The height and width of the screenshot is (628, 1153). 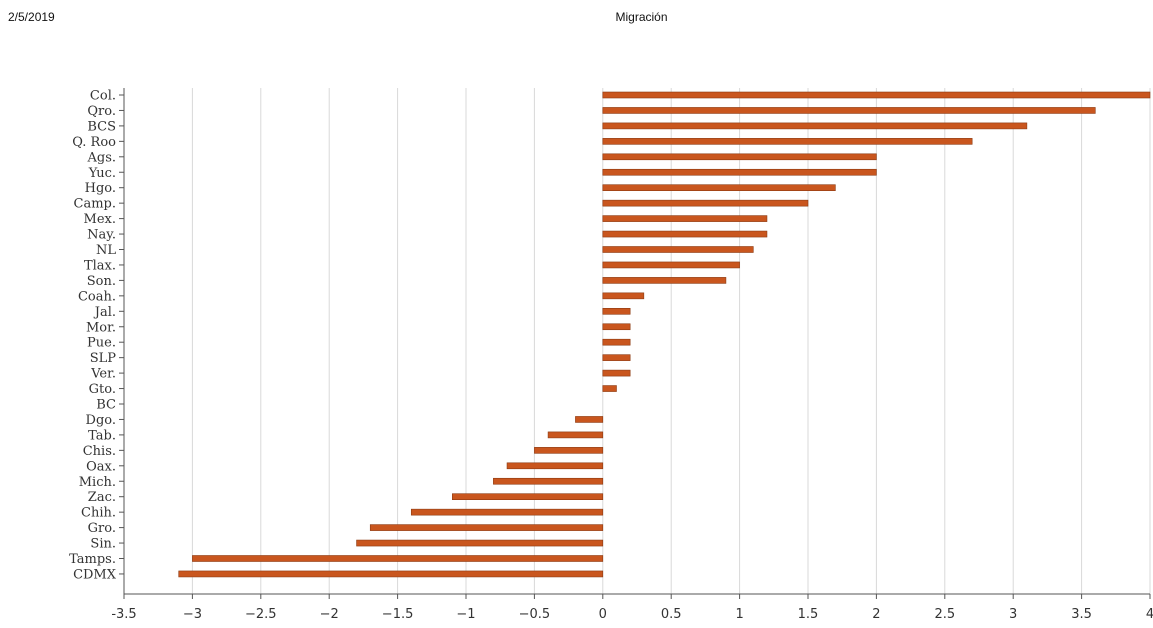 I want to click on bar-bcs, so click(x=815, y=126).